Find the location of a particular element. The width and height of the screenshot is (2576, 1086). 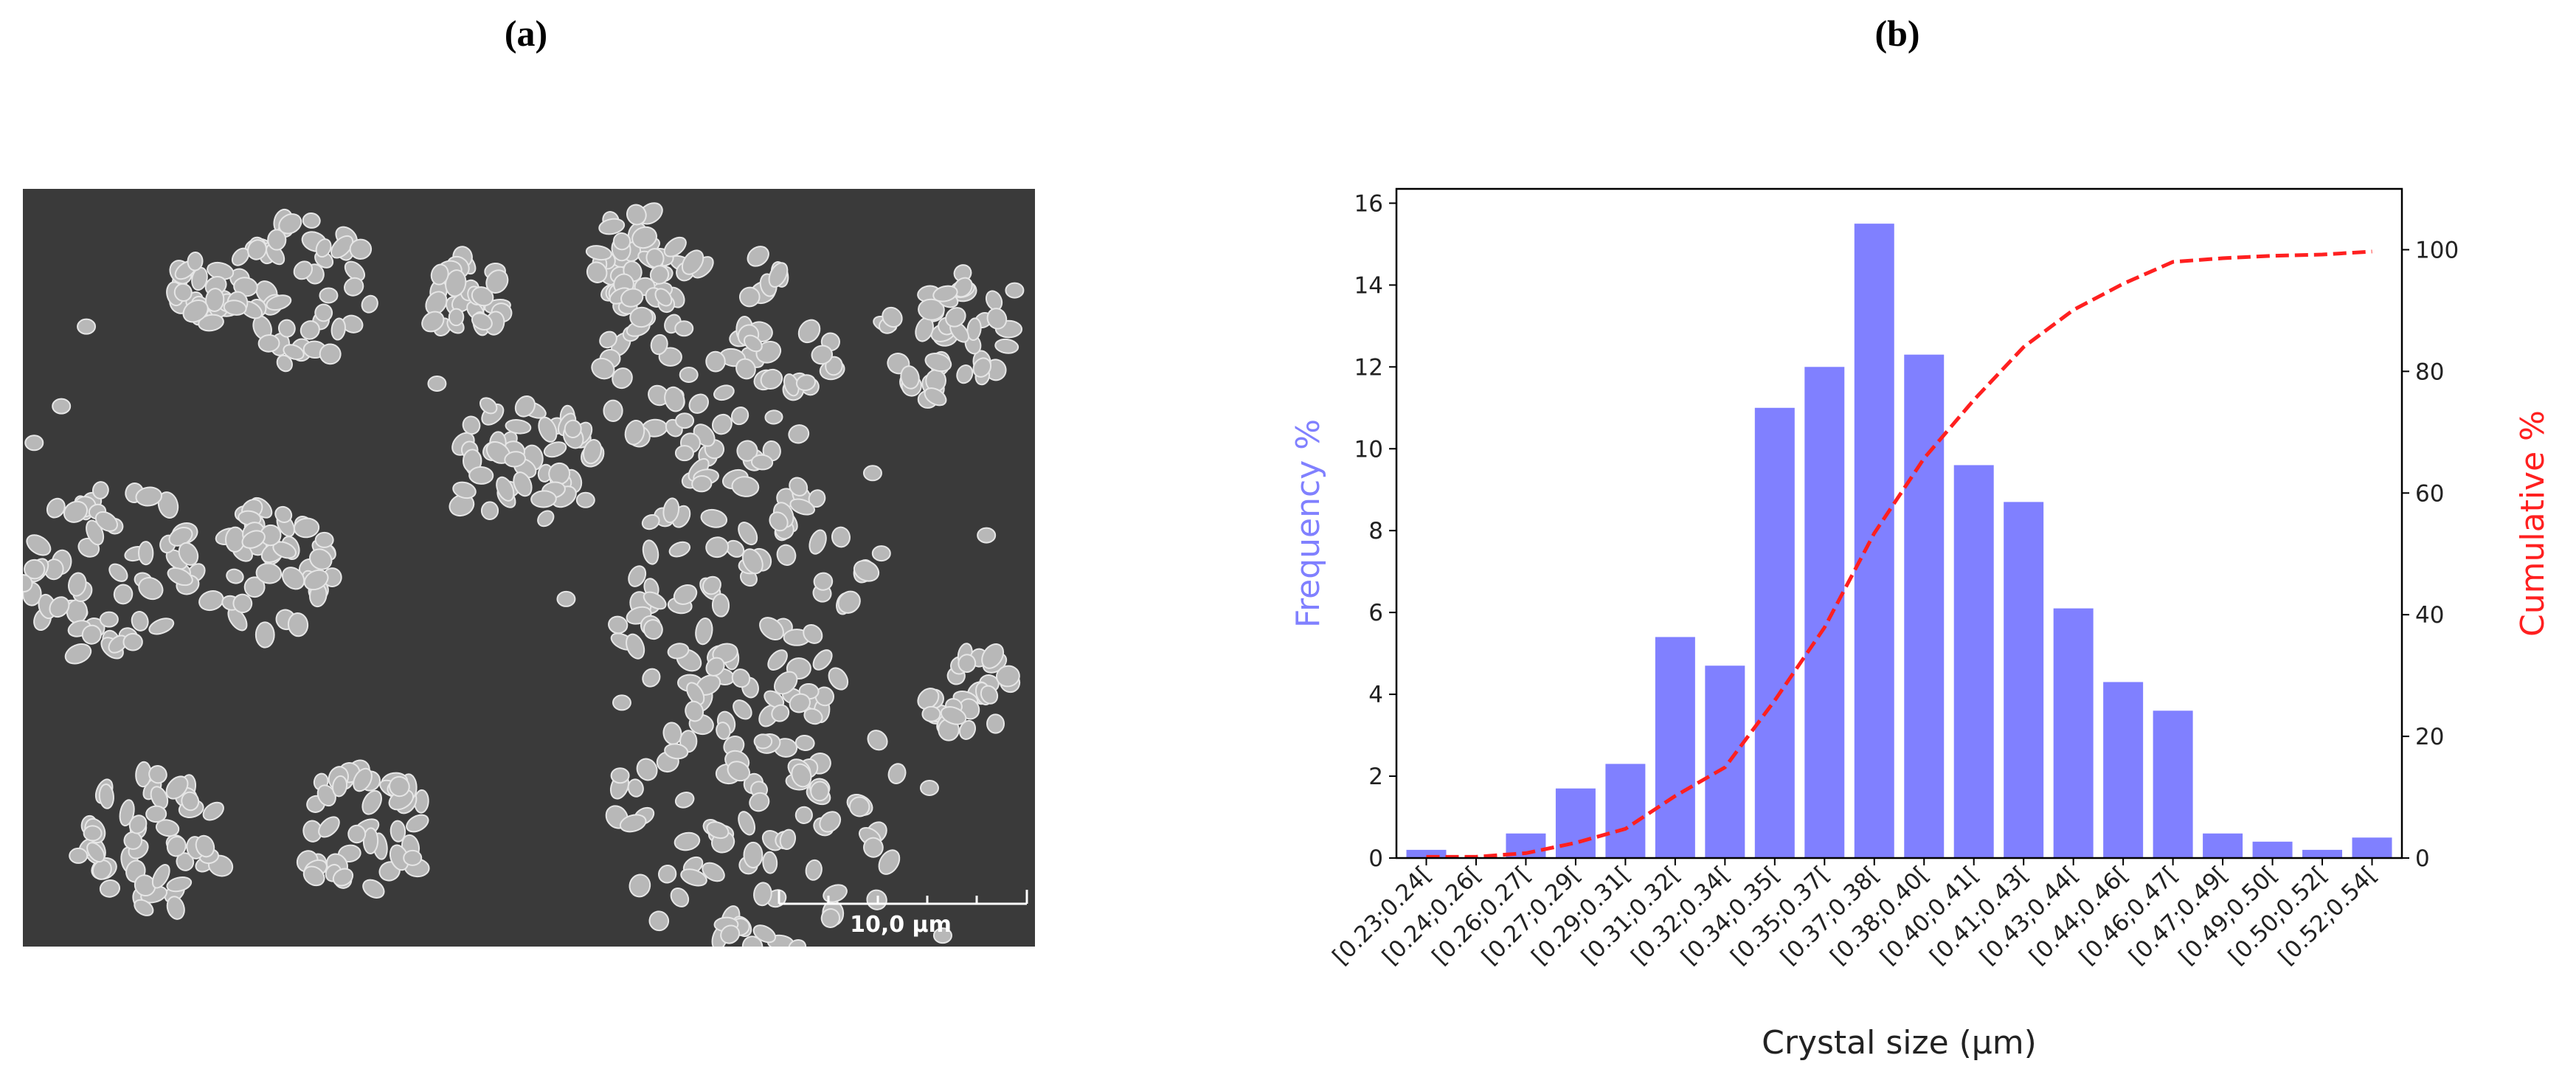

y2-tick-label: 0 is located at coordinates (2423, 859).